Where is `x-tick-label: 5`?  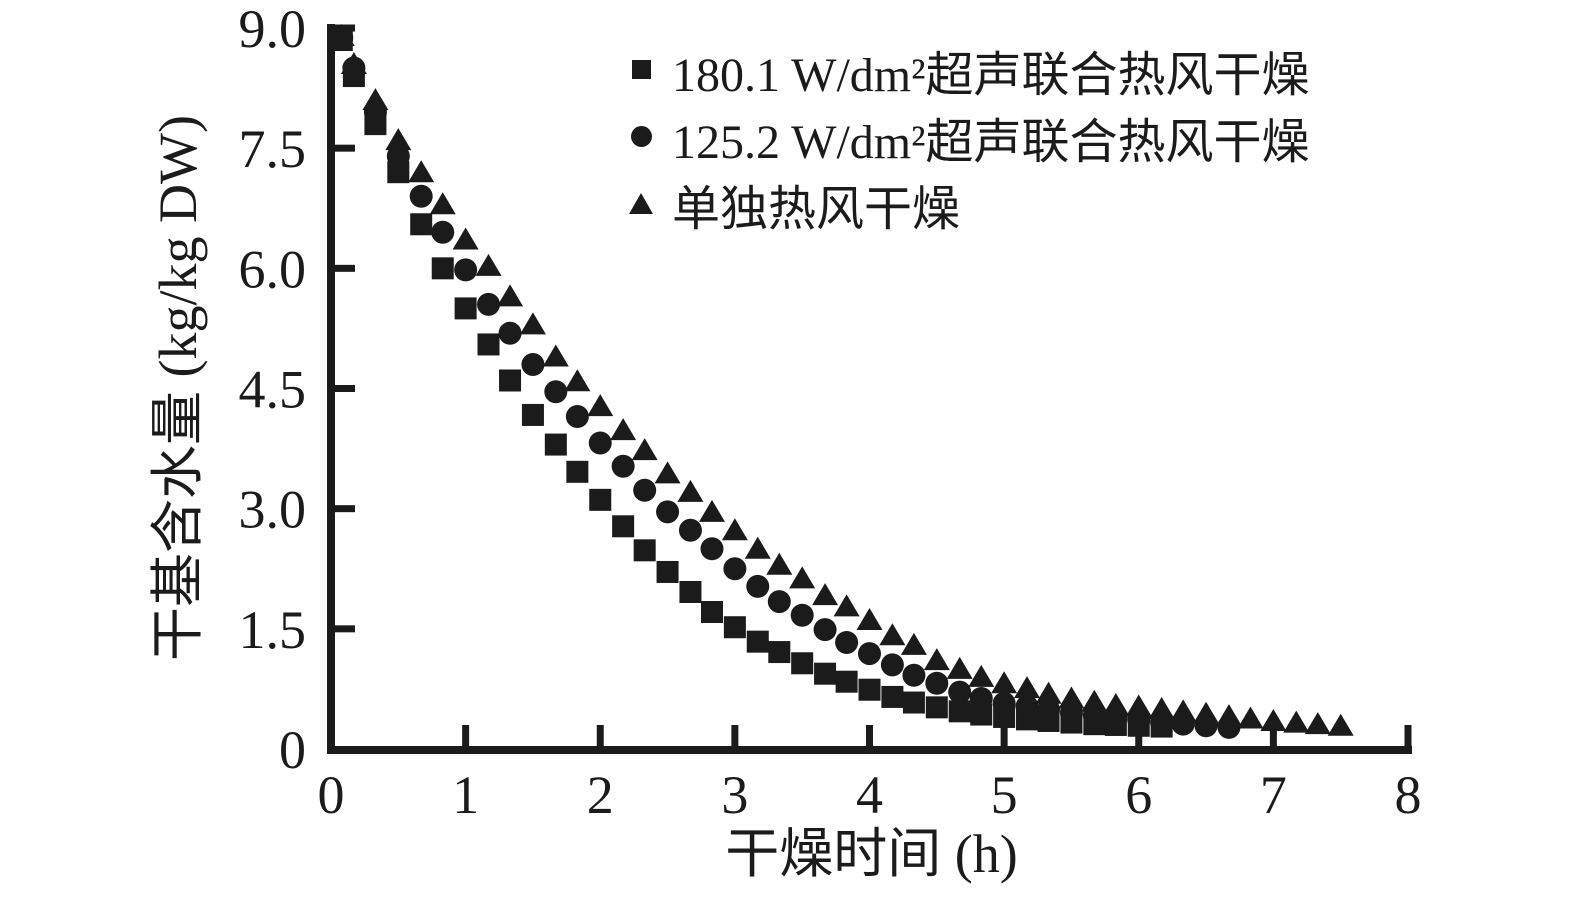
x-tick-label: 5 is located at coordinates (1004, 795).